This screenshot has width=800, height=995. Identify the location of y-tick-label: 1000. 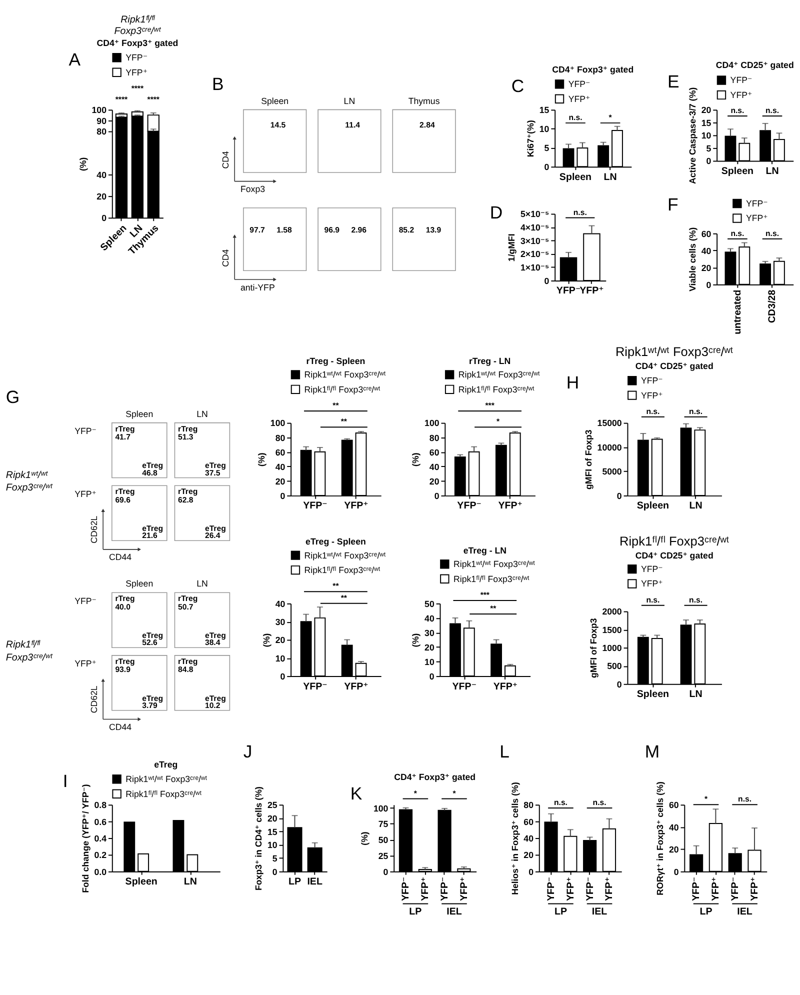
(612, 648).